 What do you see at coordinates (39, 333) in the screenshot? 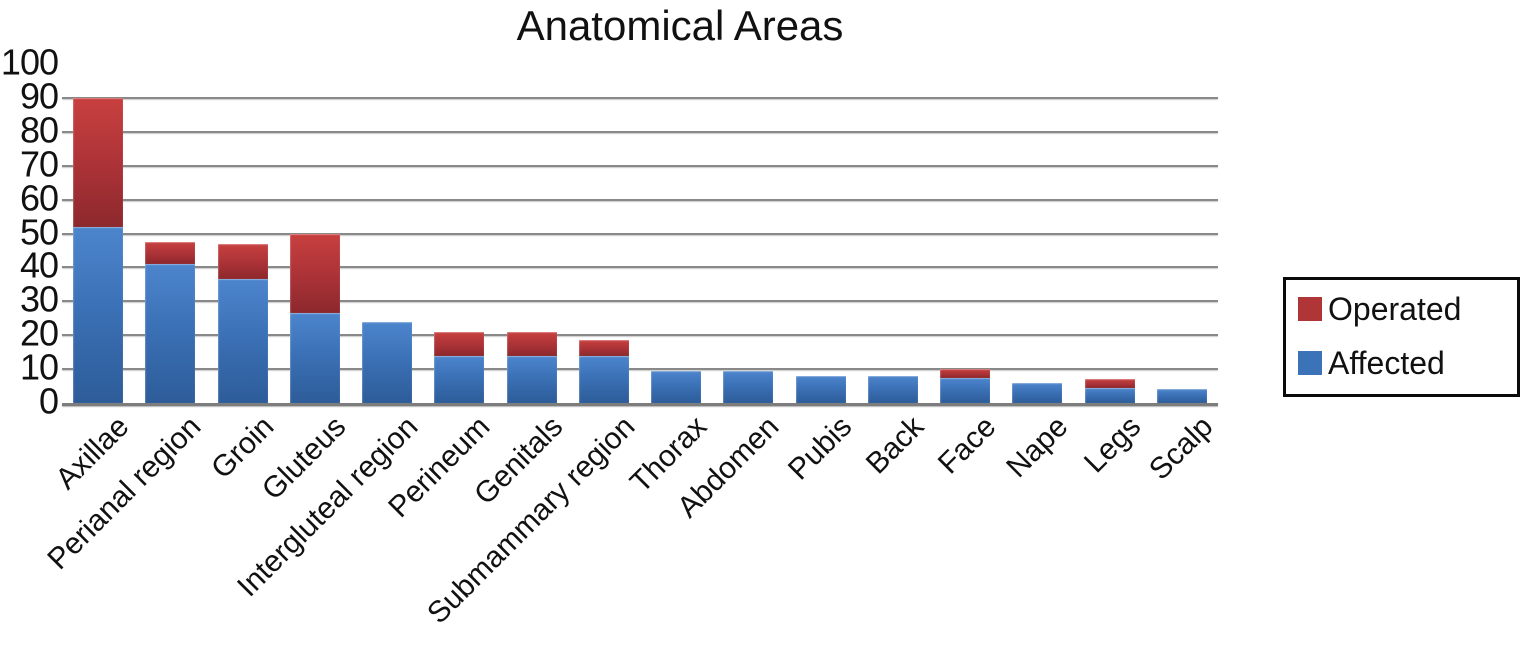
I see `y-axis-tick-label: 20` at bounding box center [39, 333].